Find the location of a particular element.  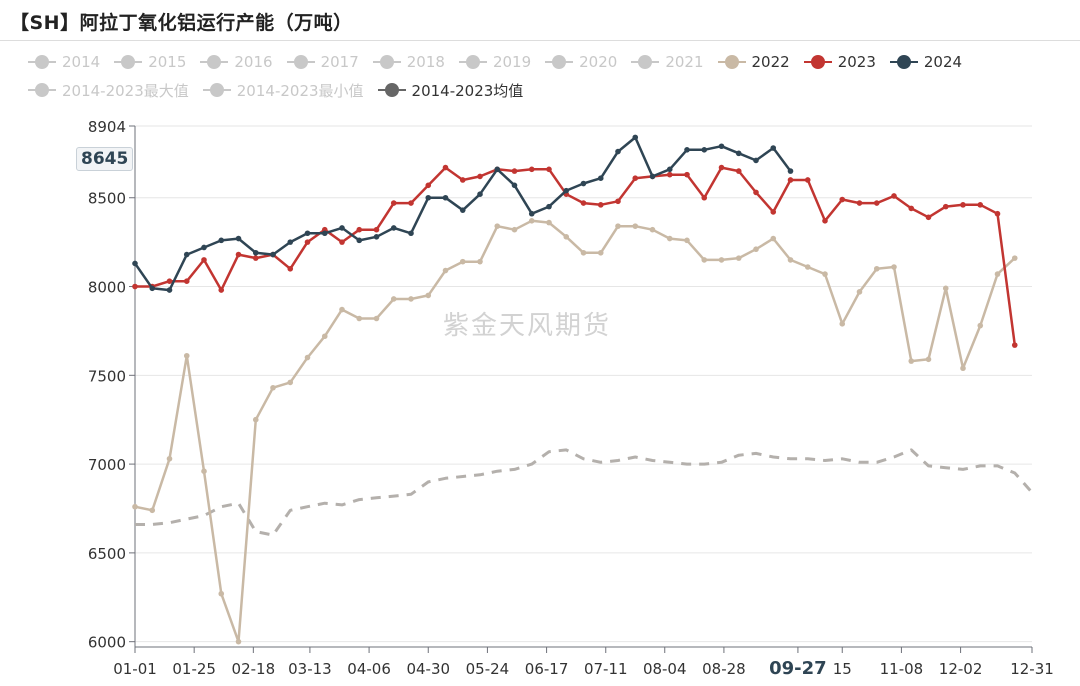

x-tick-label: 02-18 is located at coordinates (254, 669).